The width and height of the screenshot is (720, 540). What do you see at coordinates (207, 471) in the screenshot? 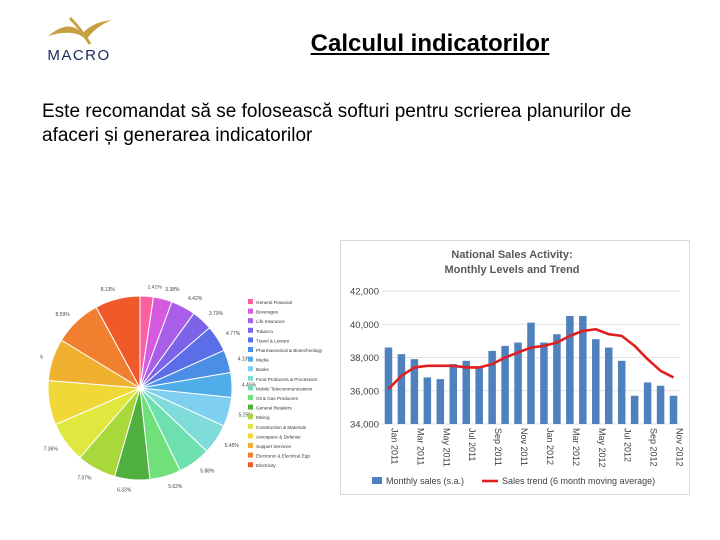
I see `pie-label-9: 5.88%` at bounding box center [207, 471].